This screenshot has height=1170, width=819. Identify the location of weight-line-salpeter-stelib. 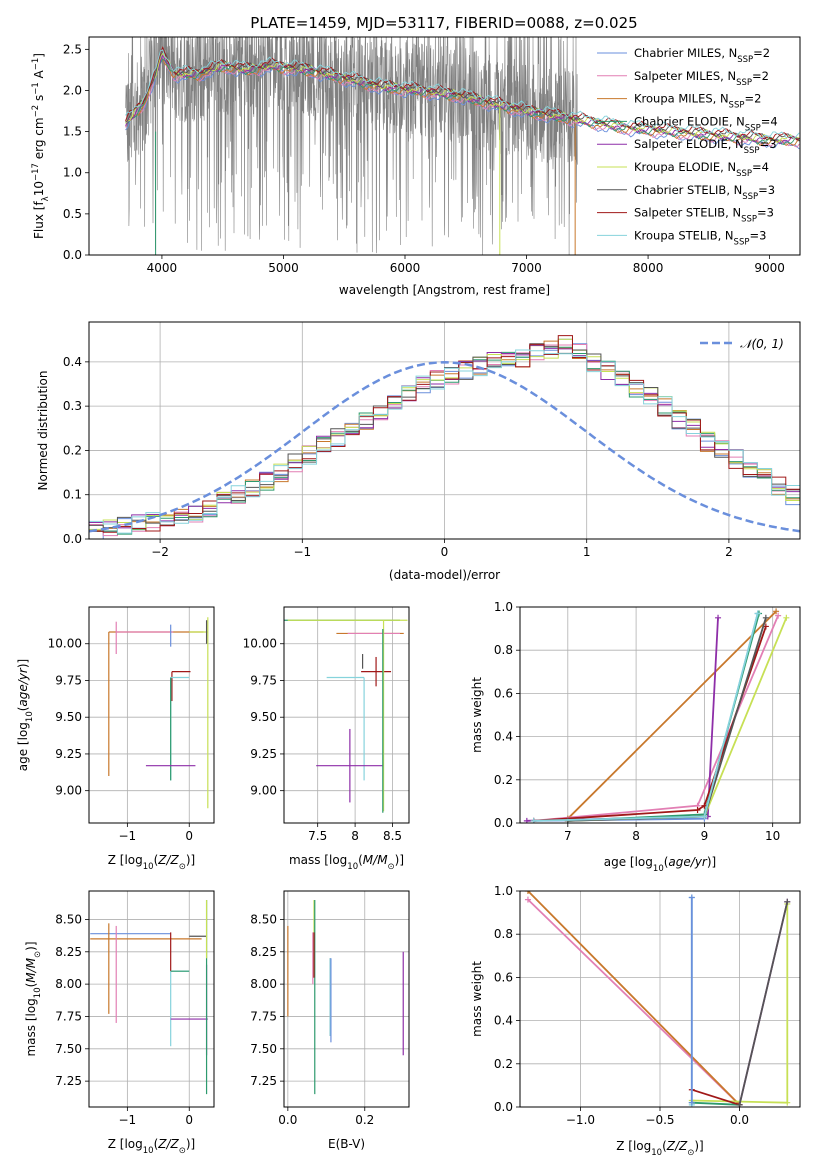
(715, 1097).